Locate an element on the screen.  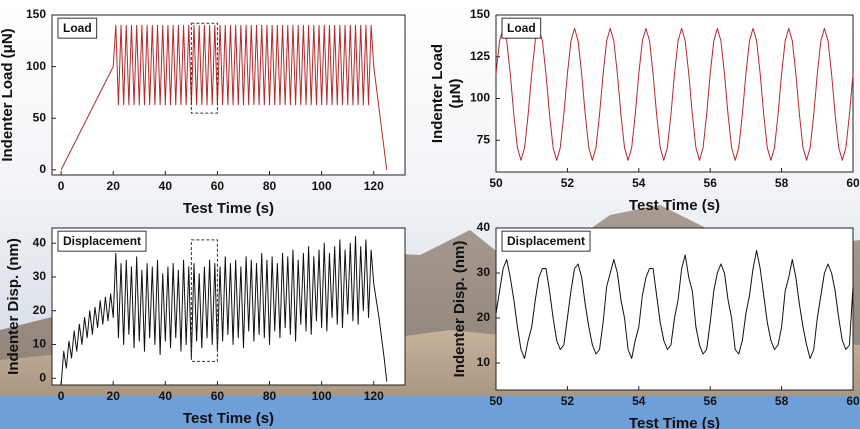
y-axis-title: (μN) is located at coordinates (455, 93).